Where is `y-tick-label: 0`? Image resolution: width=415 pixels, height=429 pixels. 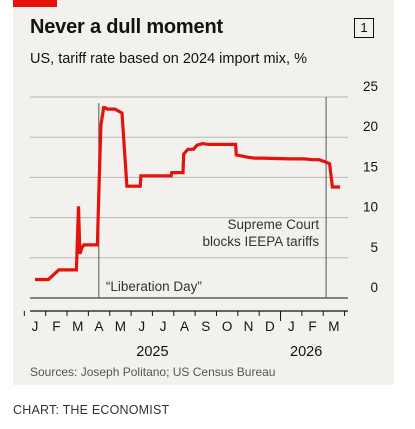
y-tick-label: 0 is located at coordinates (374, 287).